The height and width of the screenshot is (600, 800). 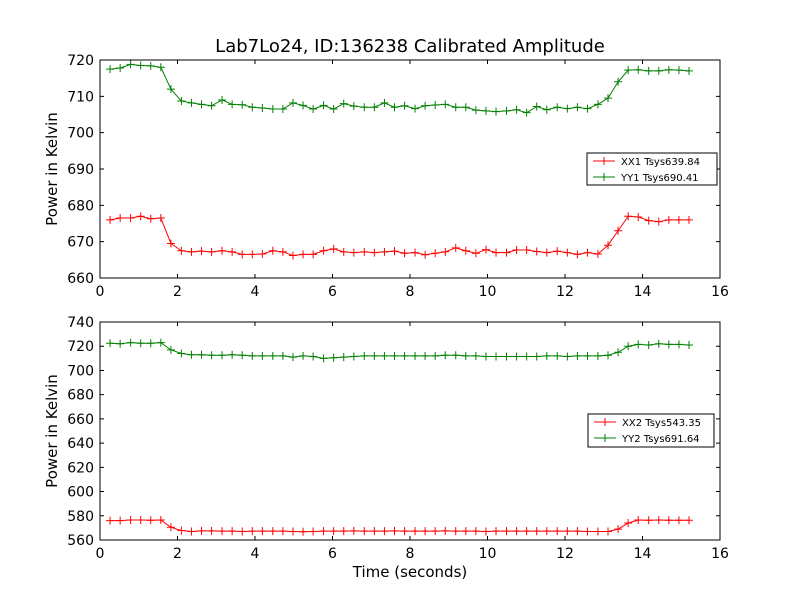 I want to click on y-tick-label: 580, so click(x=80, y=517).